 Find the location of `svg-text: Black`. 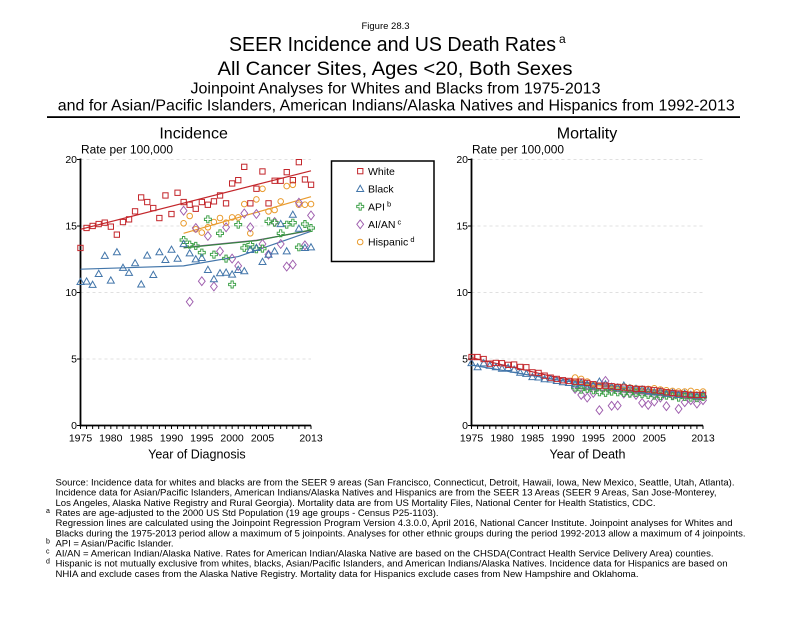

svg-text: Black is located at coordinates (381, 190).